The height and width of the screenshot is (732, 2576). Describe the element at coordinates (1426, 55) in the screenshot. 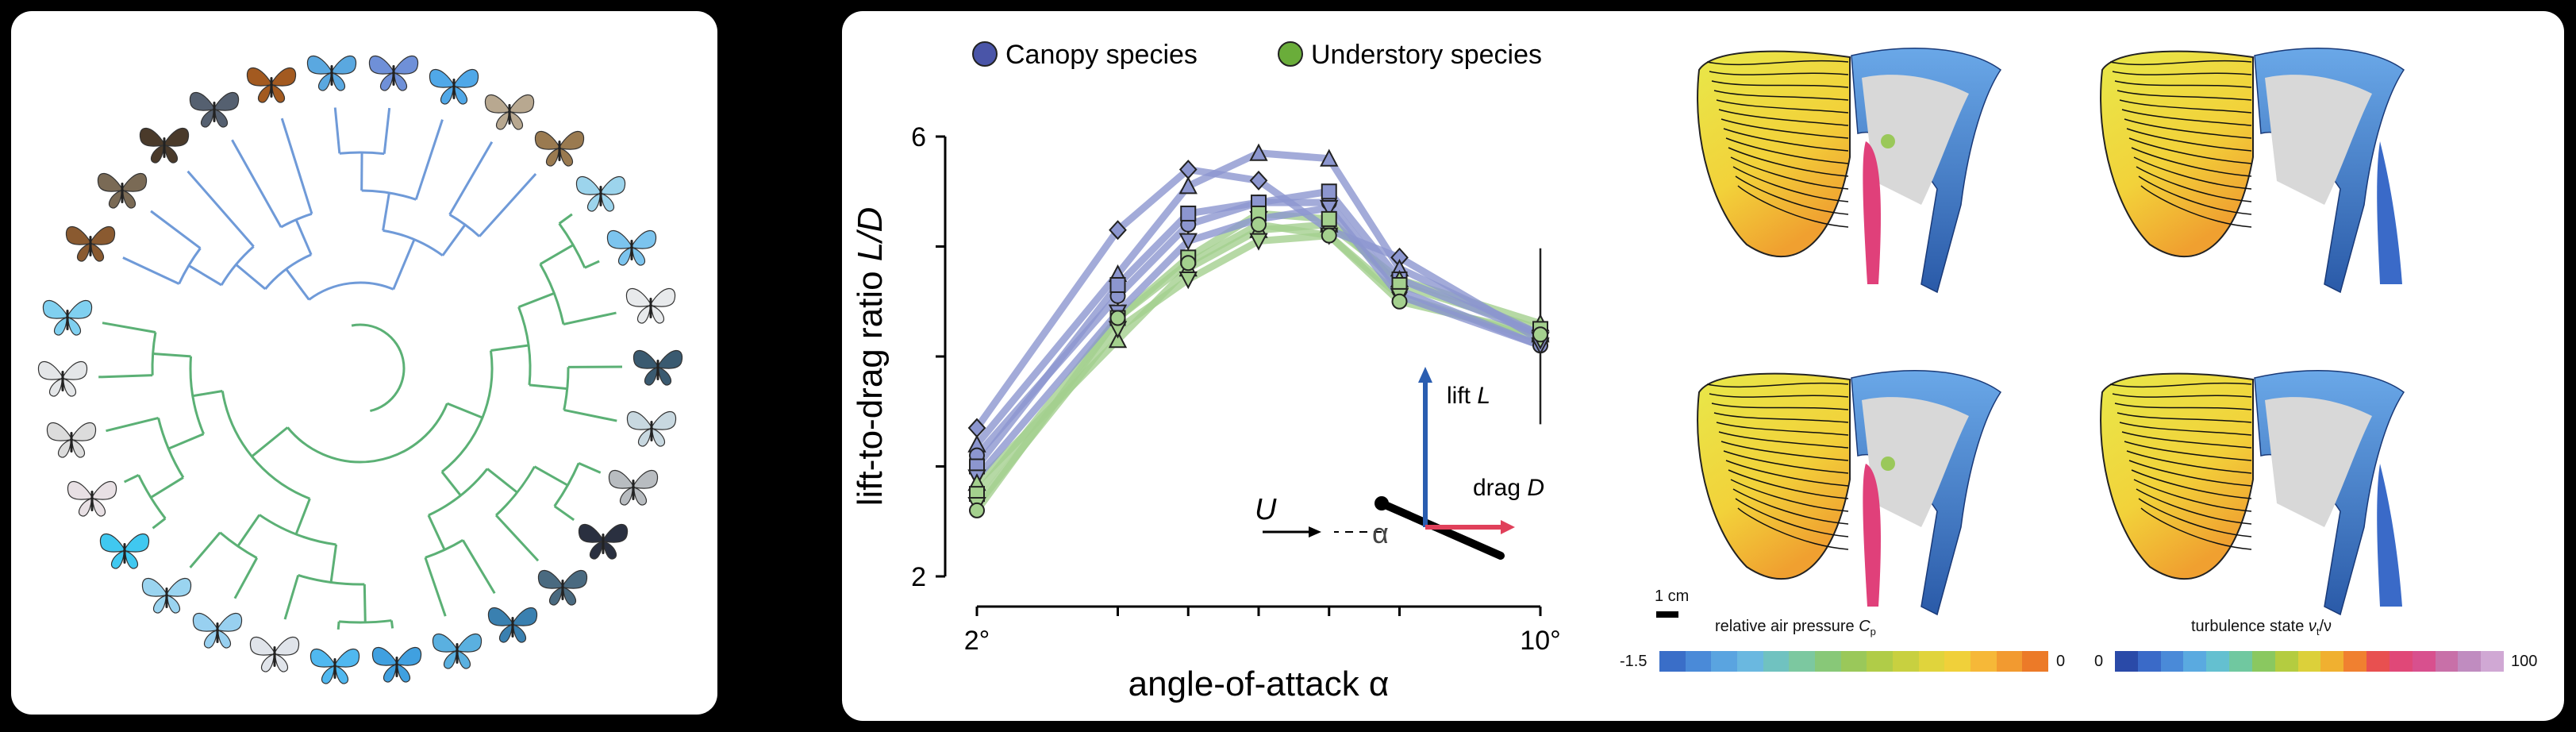

I see `legend-label: Understory species` at that location.